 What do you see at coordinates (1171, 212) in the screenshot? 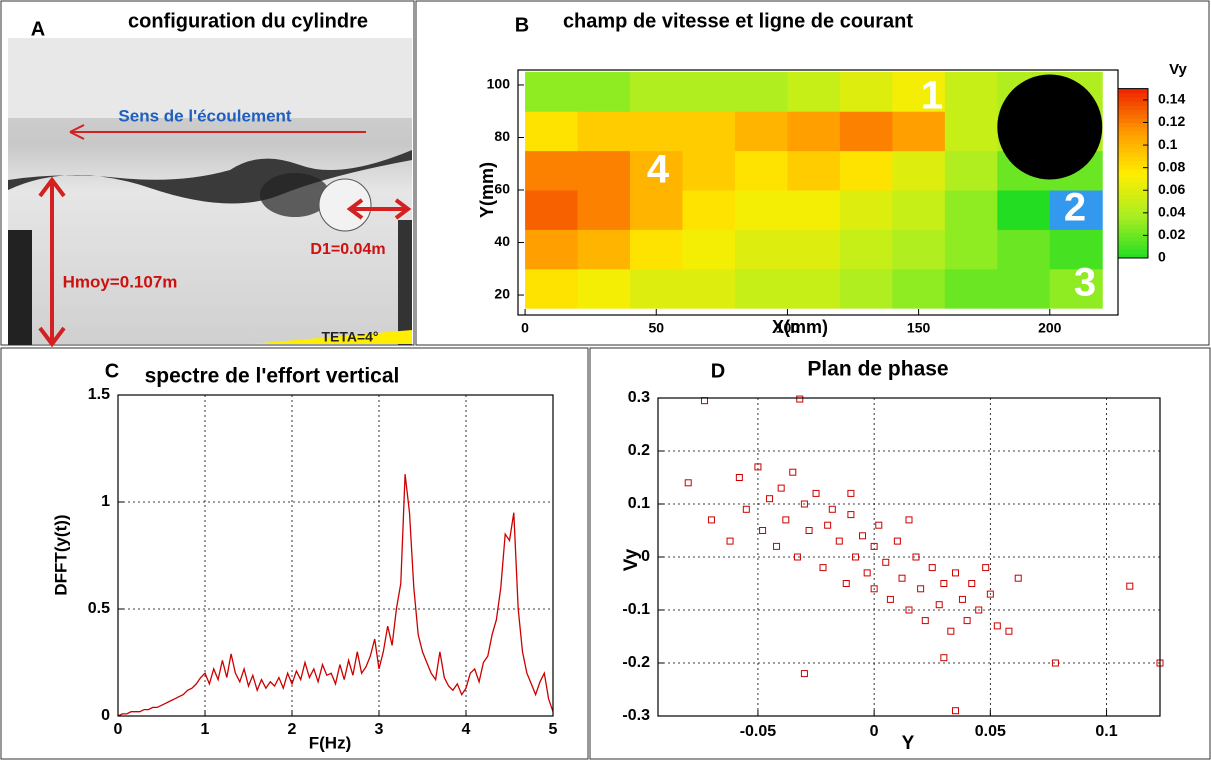
I see `colorbar-tick-label: 0.04` at bounding box center [1171, 212].